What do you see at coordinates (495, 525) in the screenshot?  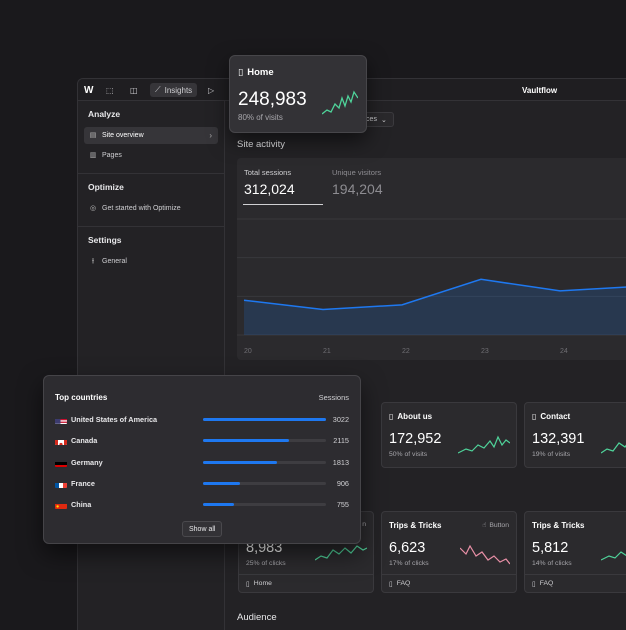 I see `card-tag: ☝ Button` at bounding box center [495, 525].